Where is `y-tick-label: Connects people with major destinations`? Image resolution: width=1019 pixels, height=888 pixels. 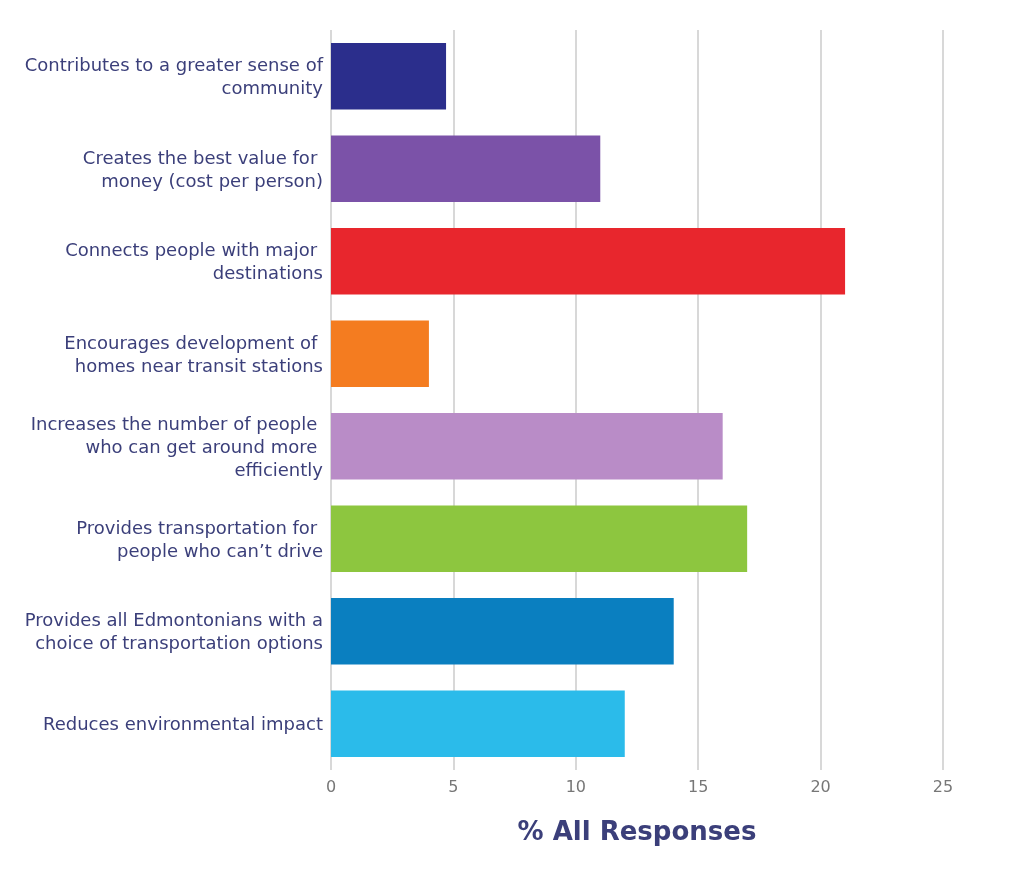
y-tick-label: Connects people with major destinations is located at coordinates (194, 261).